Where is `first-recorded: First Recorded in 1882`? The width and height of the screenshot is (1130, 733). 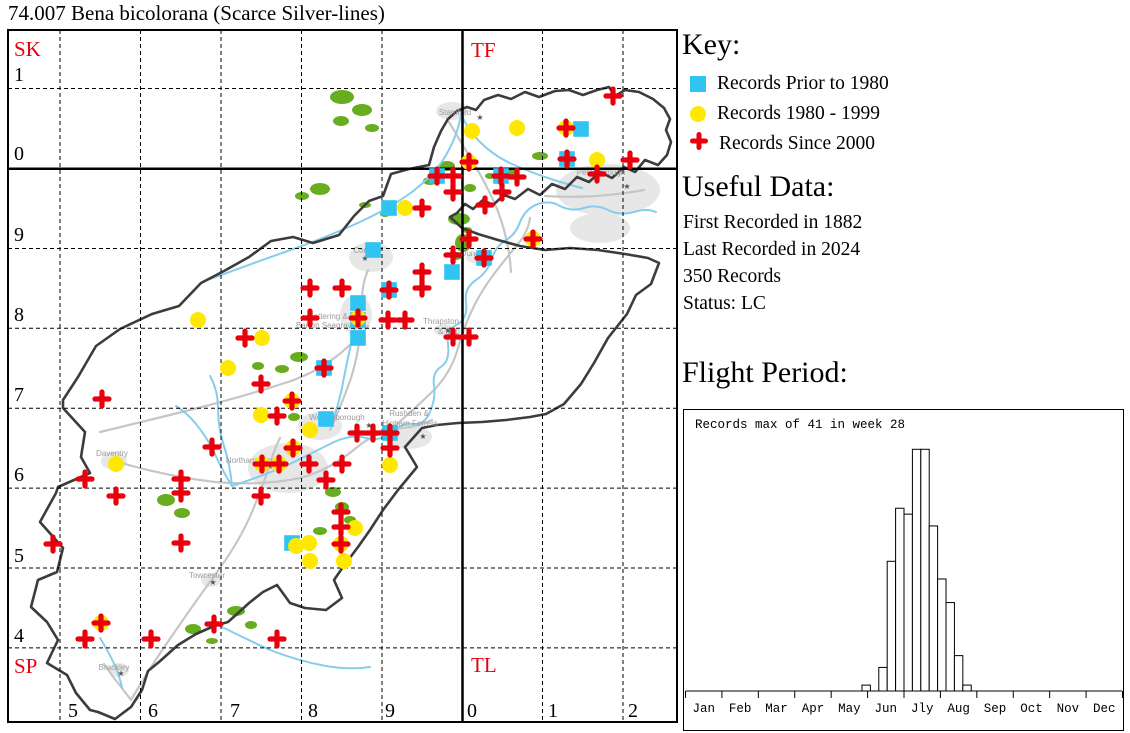
first-recorded: First Recorded in 1882 is located at coordinates (773, 222).